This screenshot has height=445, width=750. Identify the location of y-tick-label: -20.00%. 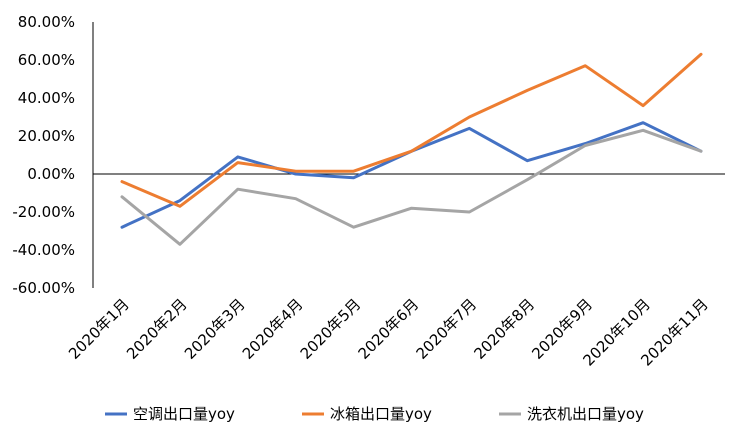
(43, 212).